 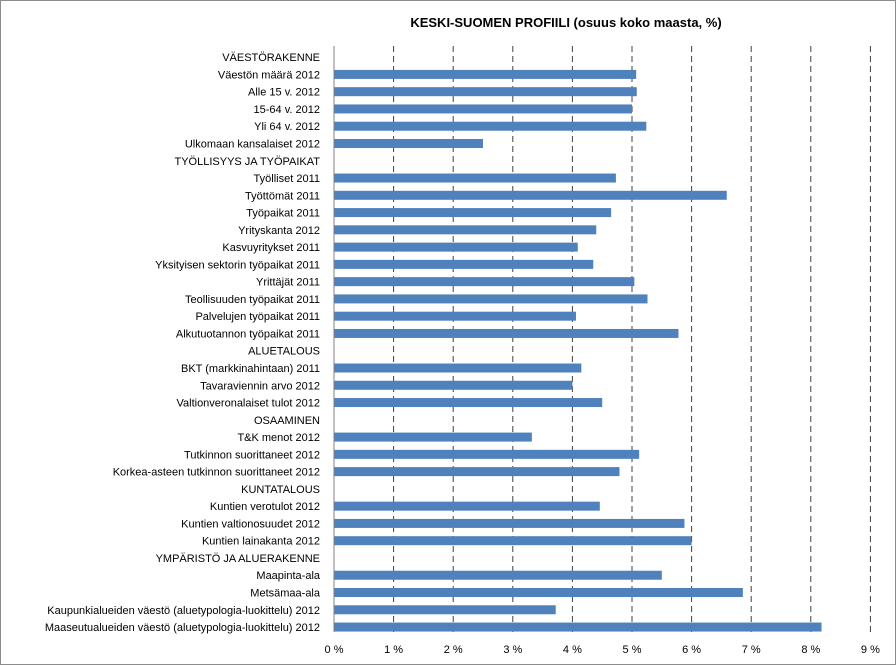 What do you see at coordinates (250, 524) in the screenshot?
I see `category-label: Kuntien valtionosuudet 2012` at bounding box center [250, 524].